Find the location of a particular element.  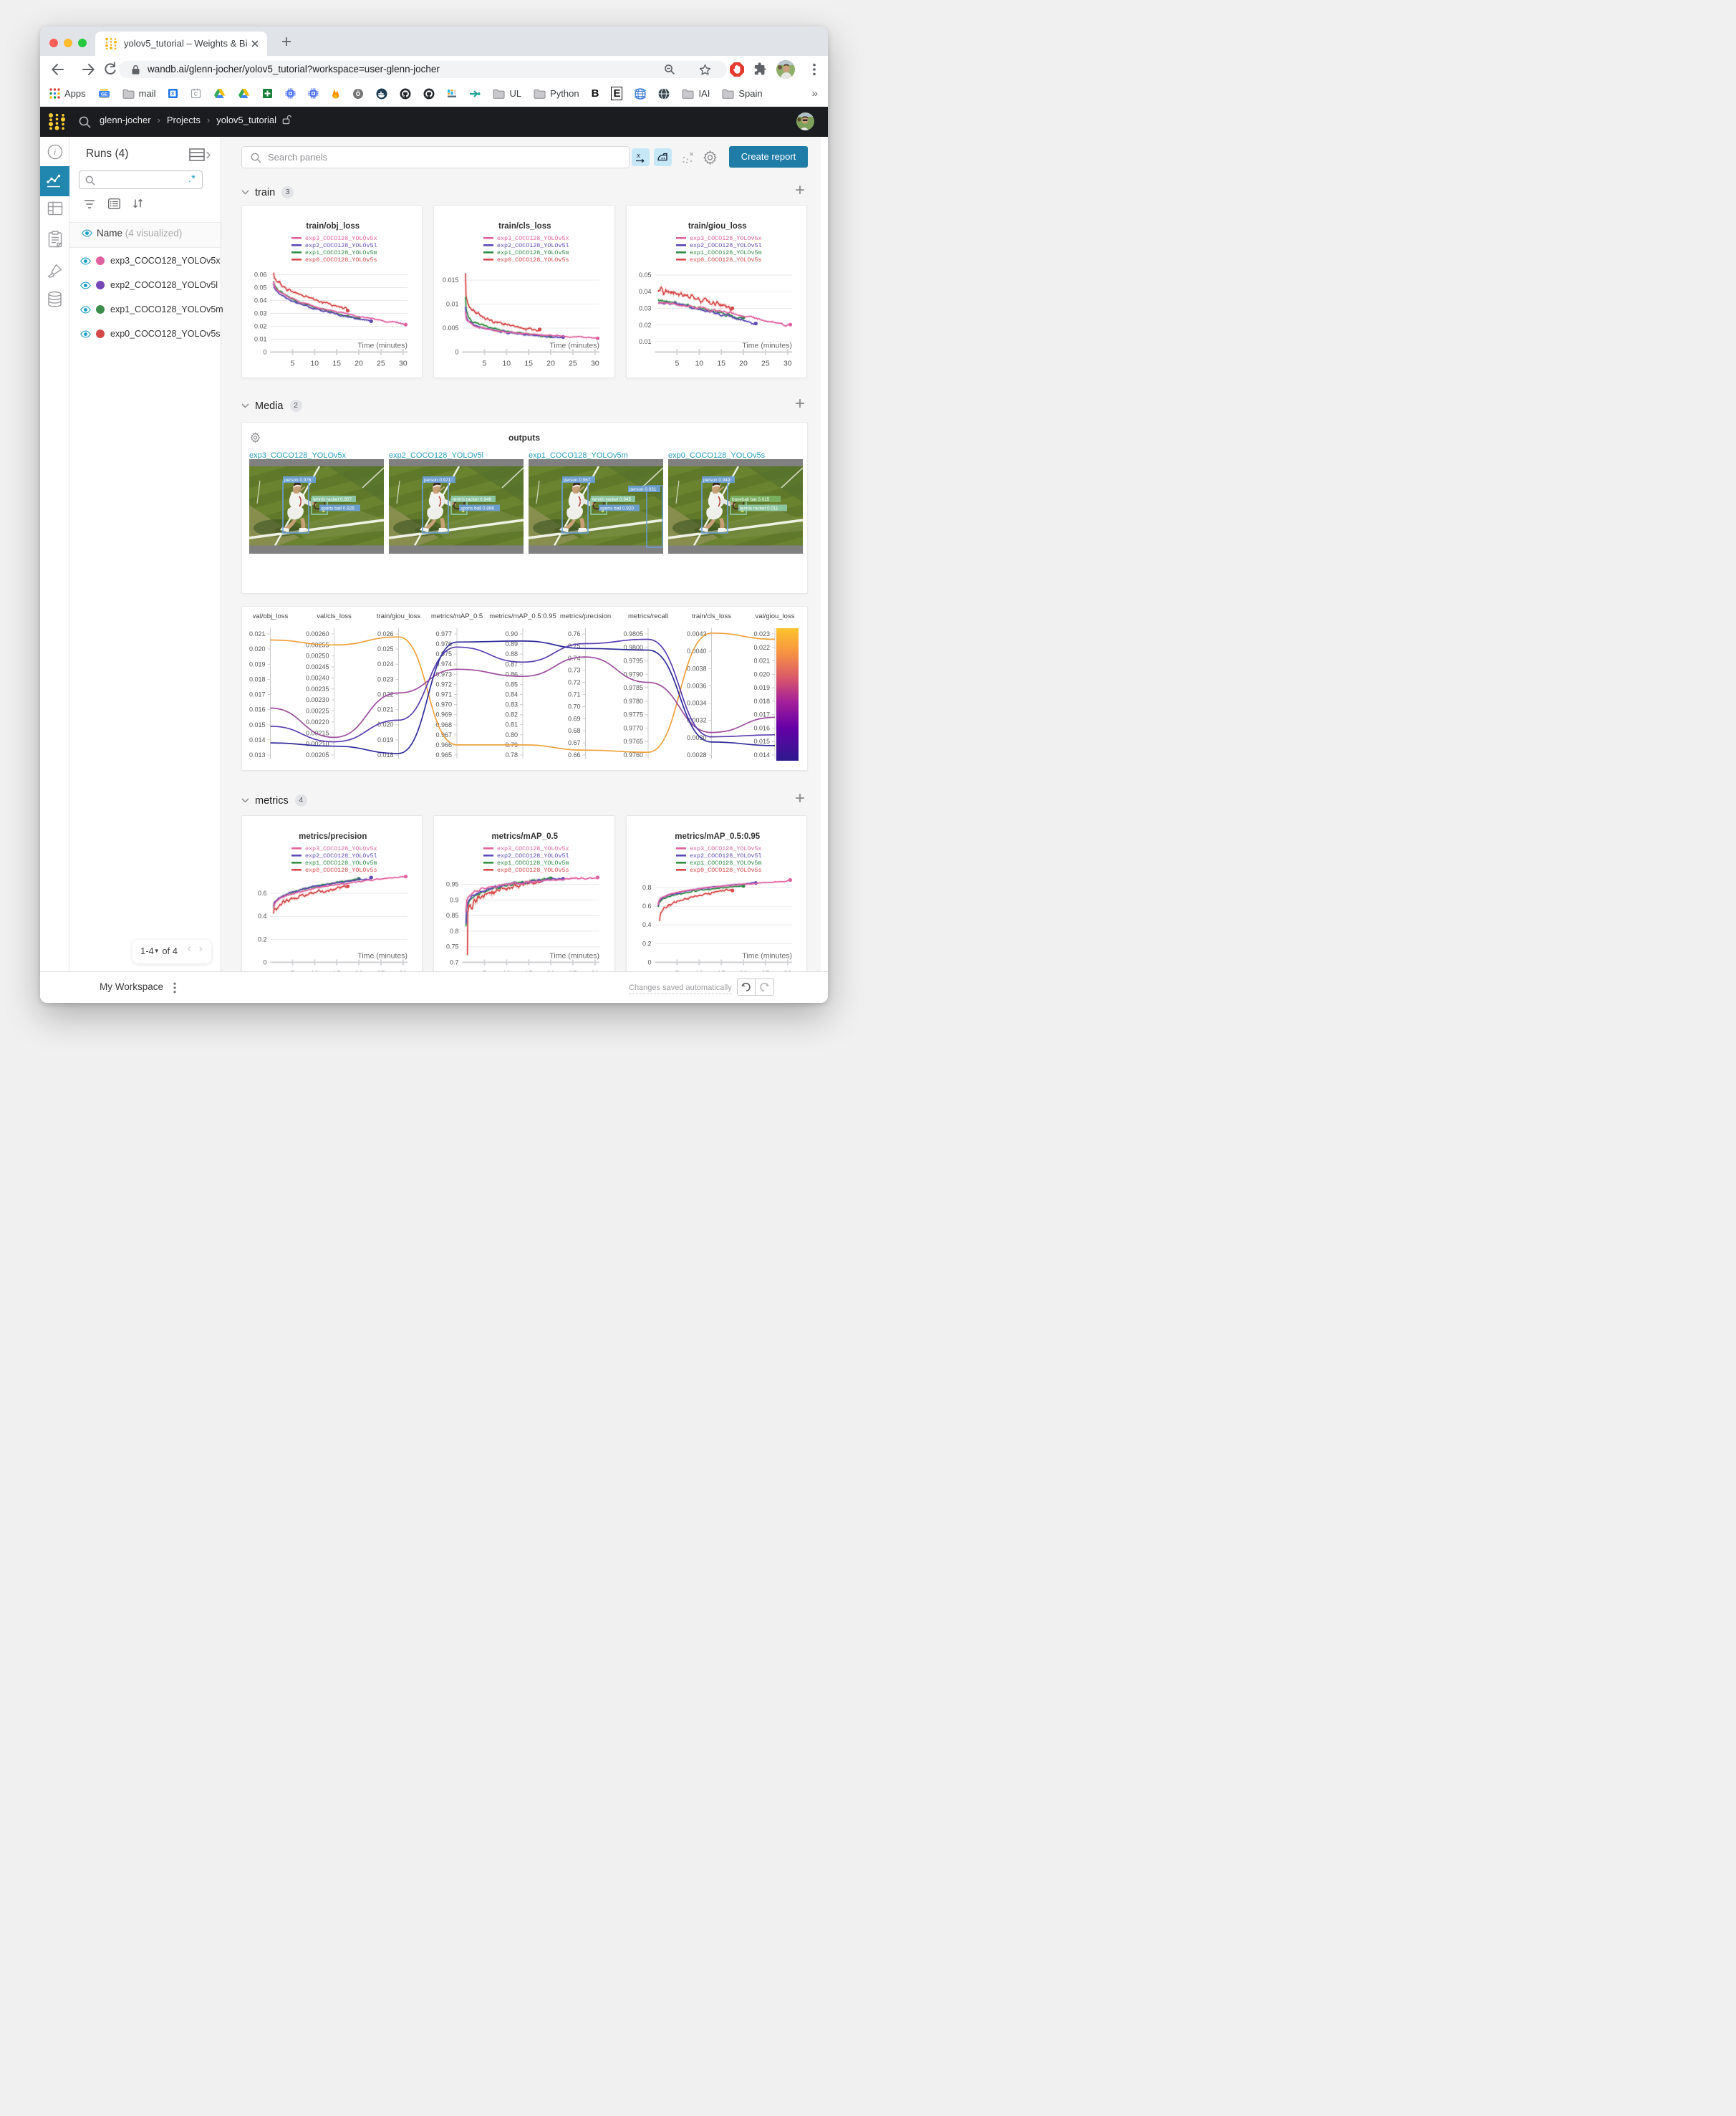

svg-text: 5 is located at coordinates (292, 364).